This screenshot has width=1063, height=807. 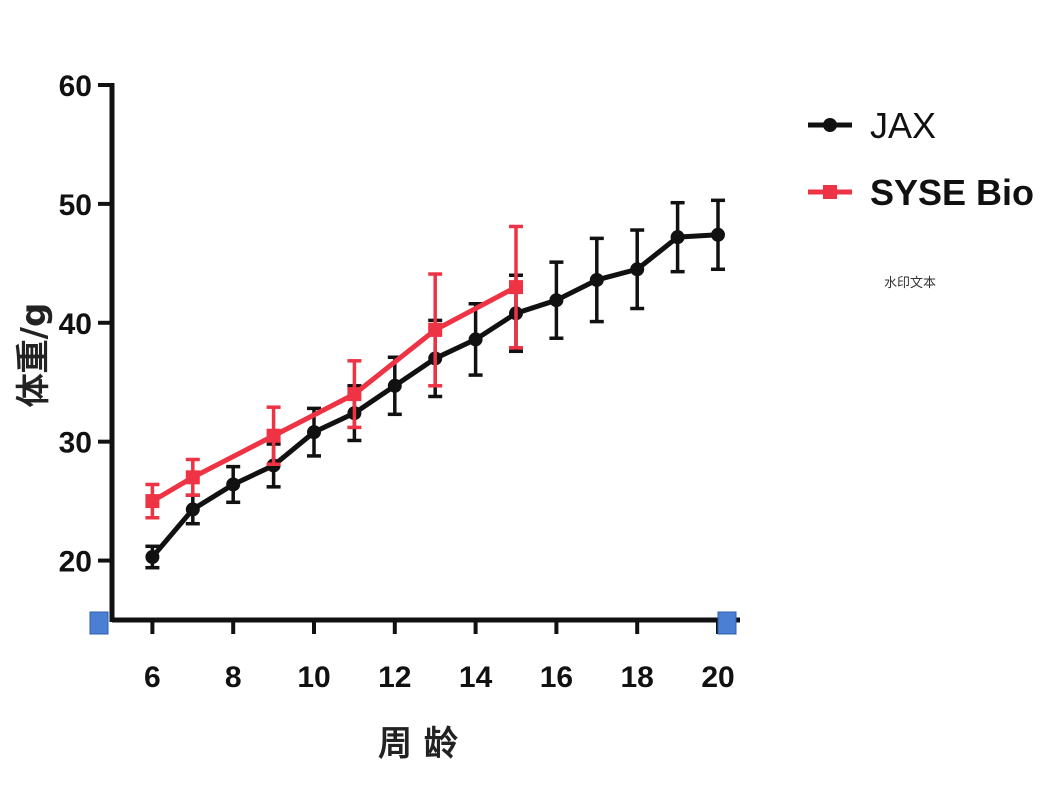 What do you see at coordinates (394, 677) in the screenshot?
I see `x-tick-label: 12` at bounding box center [394, 677].